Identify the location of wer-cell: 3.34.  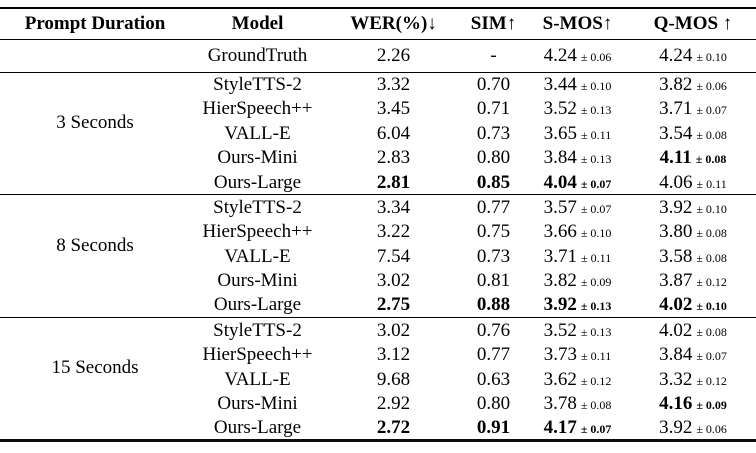
(393, 207).